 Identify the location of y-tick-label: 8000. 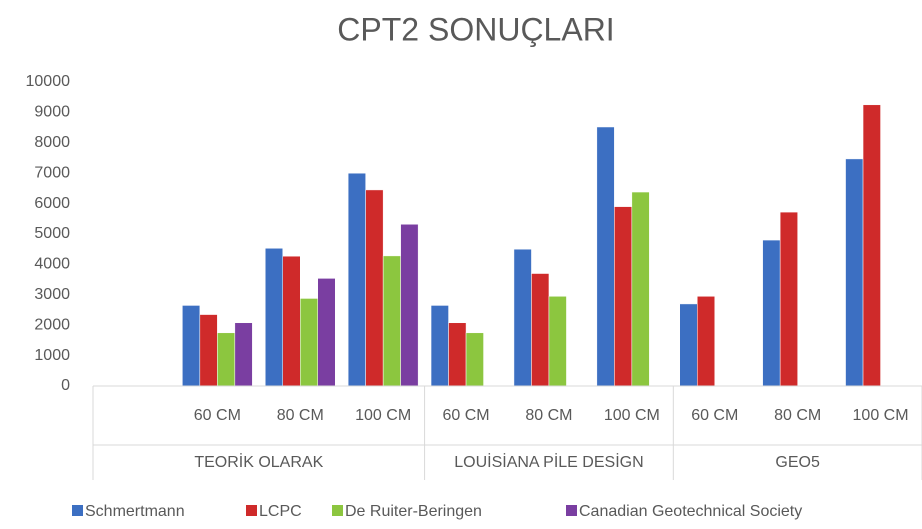
(52, 142).